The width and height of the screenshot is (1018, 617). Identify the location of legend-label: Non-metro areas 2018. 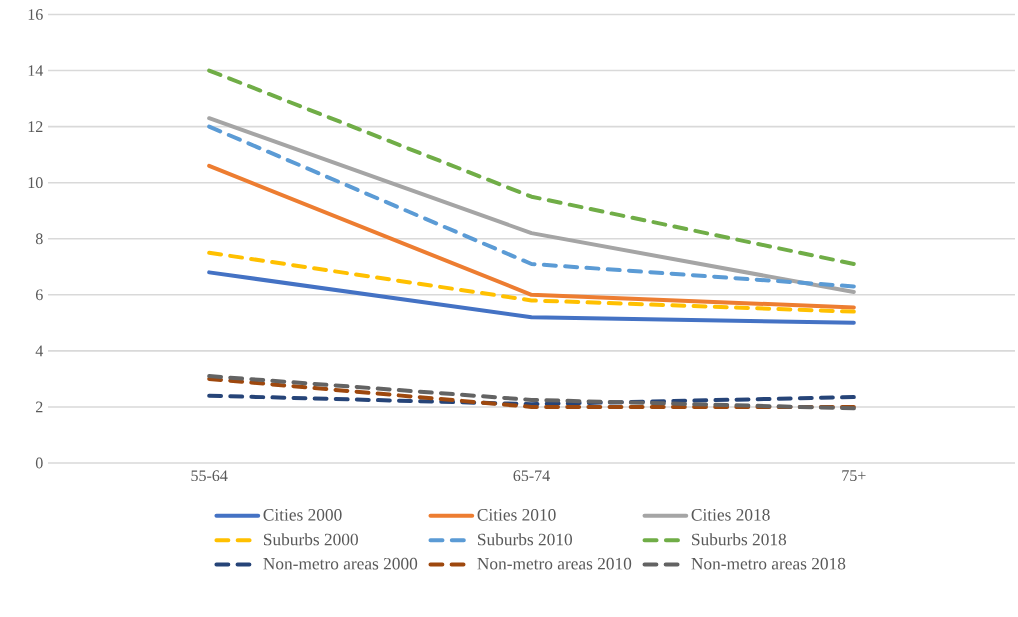
(768, 563).